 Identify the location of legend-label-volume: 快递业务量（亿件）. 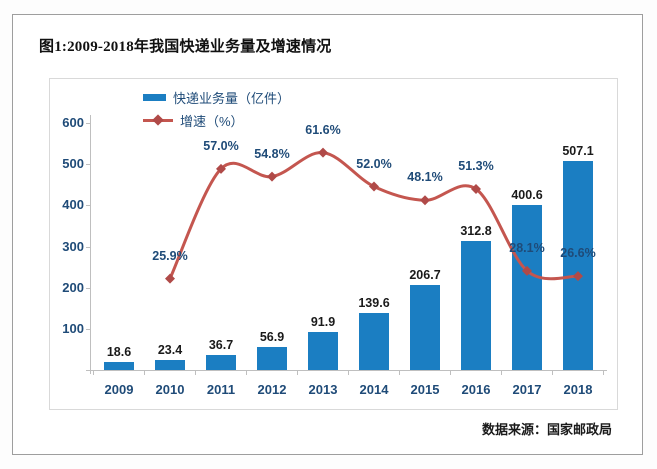
(232, 98).